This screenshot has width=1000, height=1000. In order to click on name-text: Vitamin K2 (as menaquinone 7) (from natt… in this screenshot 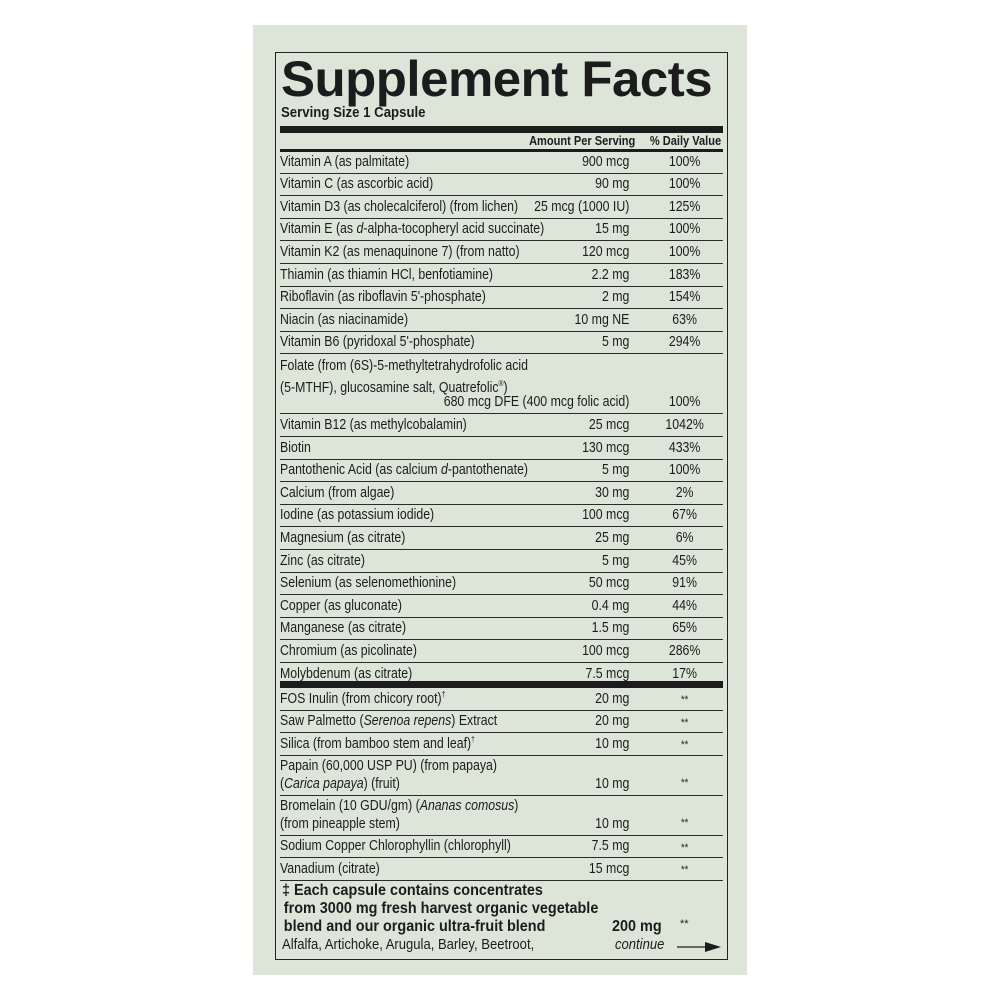, I will do `click(400, 251)`.